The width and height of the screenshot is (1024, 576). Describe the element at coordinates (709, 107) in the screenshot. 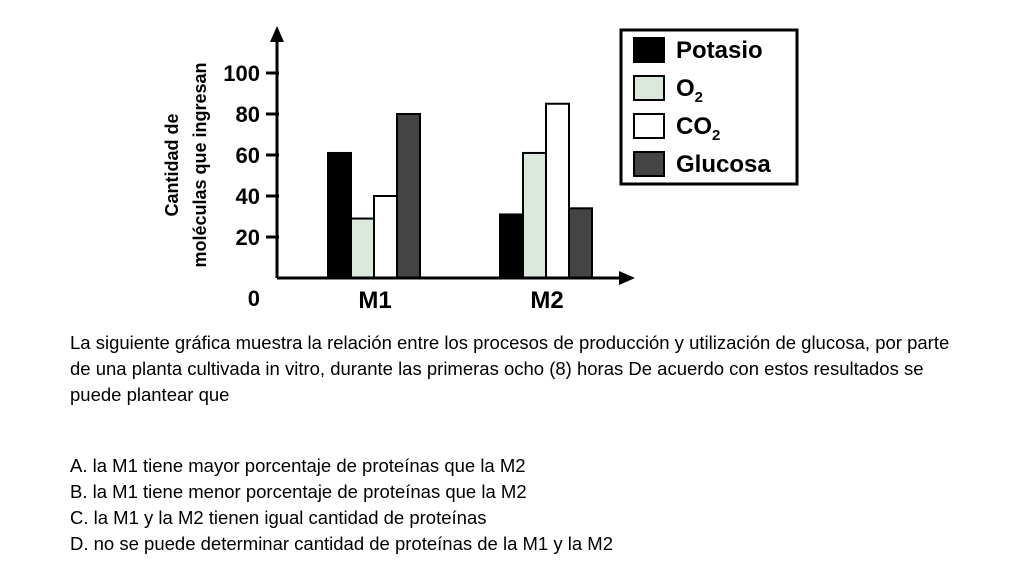

I see `legend: Potasio O2 CO2 Glucosa` at that location.